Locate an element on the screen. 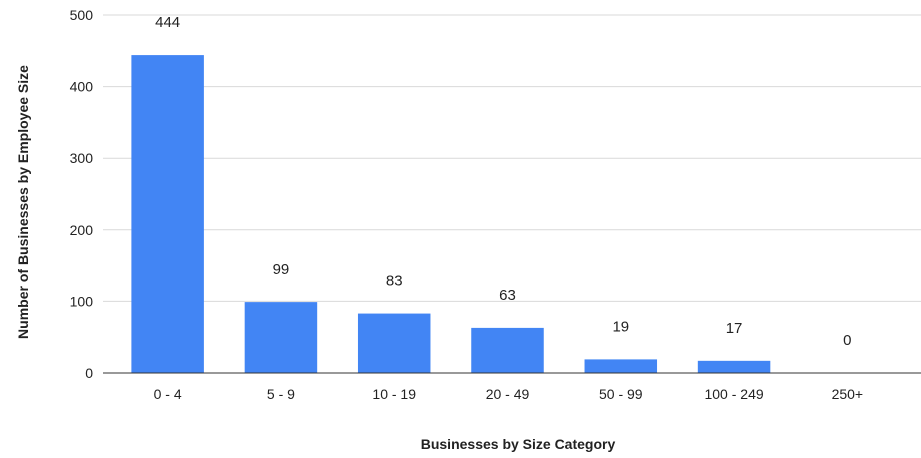 The image size is (921, 458). data-label: 63 is located at coordinates (507, 295).